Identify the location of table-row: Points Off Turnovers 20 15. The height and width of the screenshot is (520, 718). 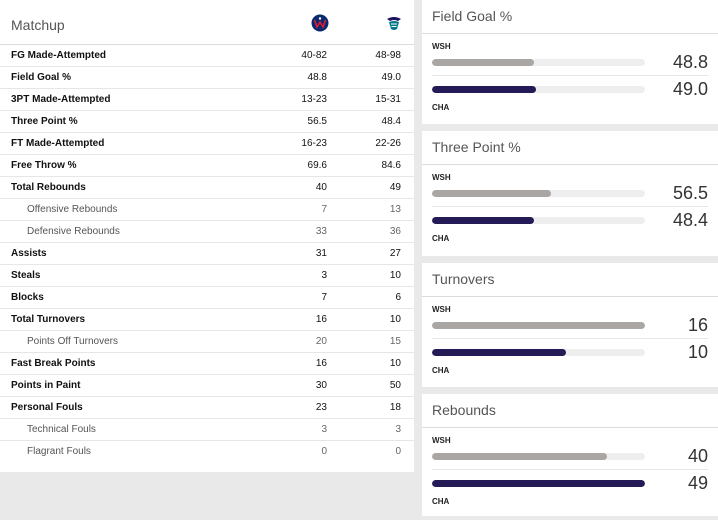
(207, 342).